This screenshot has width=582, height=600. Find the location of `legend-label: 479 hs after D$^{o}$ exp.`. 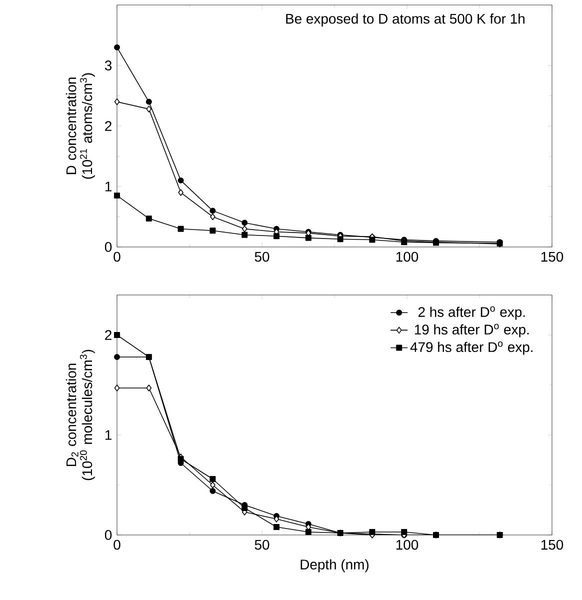

legend-label: 479 hs after D$^{o}$ exp. is located at coordinates (471, 348).